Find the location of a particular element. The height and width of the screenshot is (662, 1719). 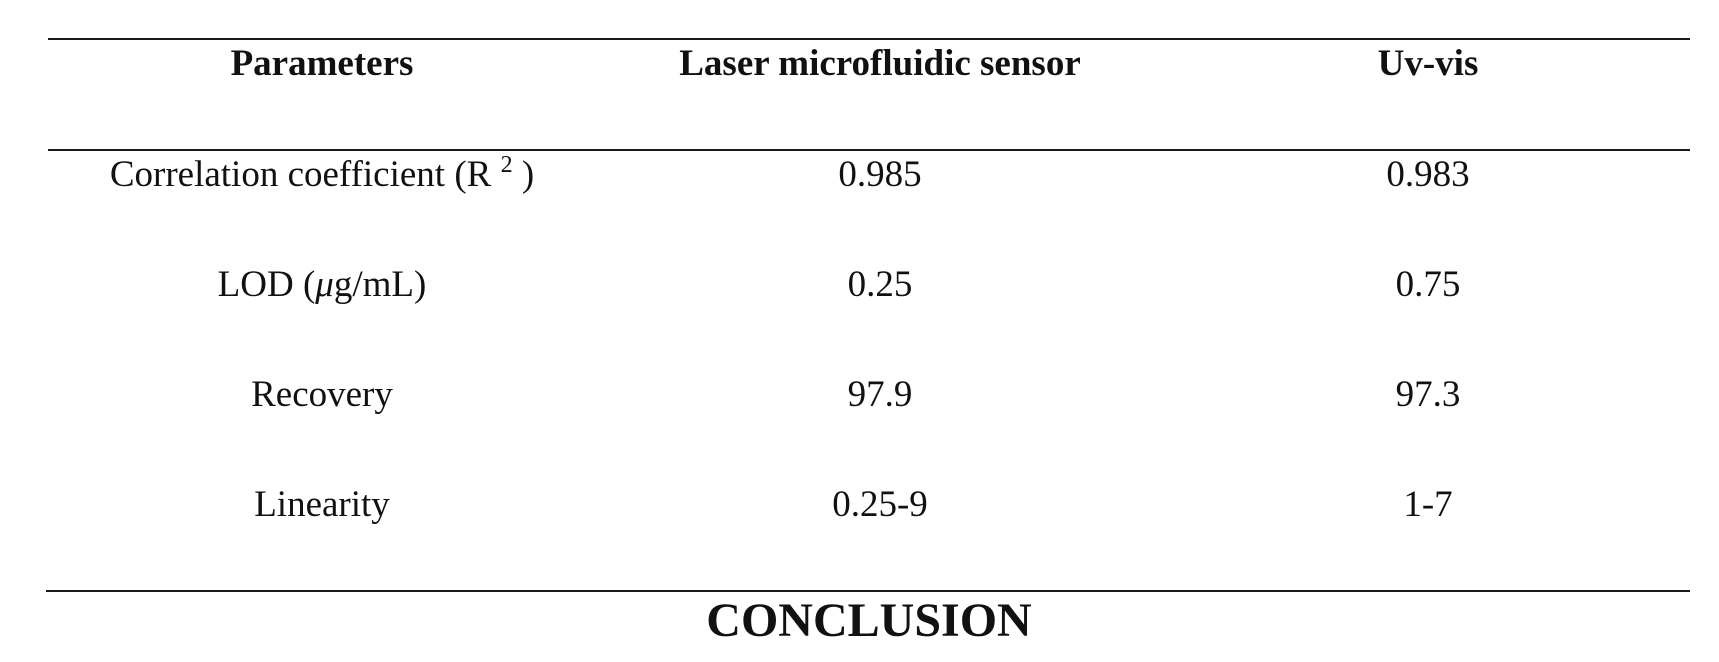

param-prefix: LOD ( is located at coordinates (266, 284).